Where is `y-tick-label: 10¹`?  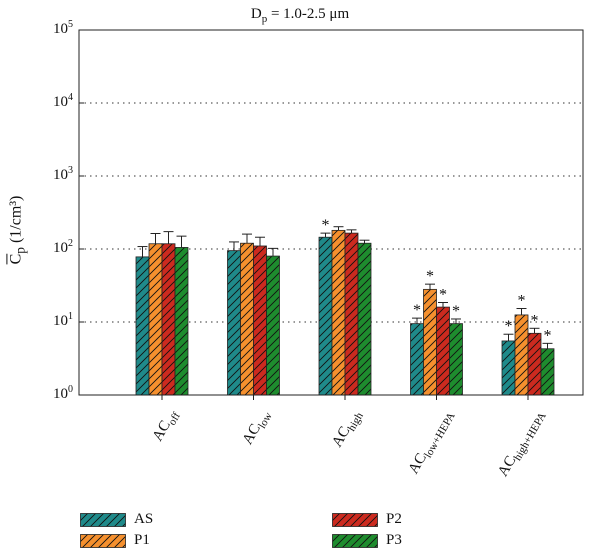
y-tick-label: 10¹ is located at coordinates (63, 320).